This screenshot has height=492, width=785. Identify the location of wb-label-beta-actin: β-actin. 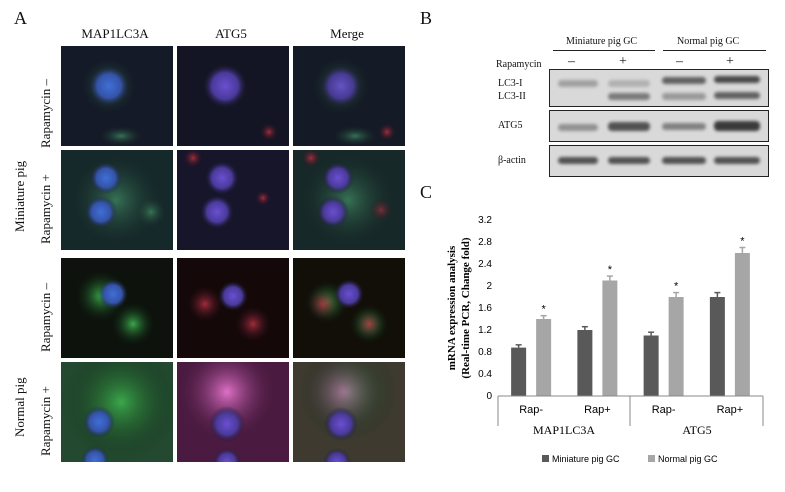
(512, 160).